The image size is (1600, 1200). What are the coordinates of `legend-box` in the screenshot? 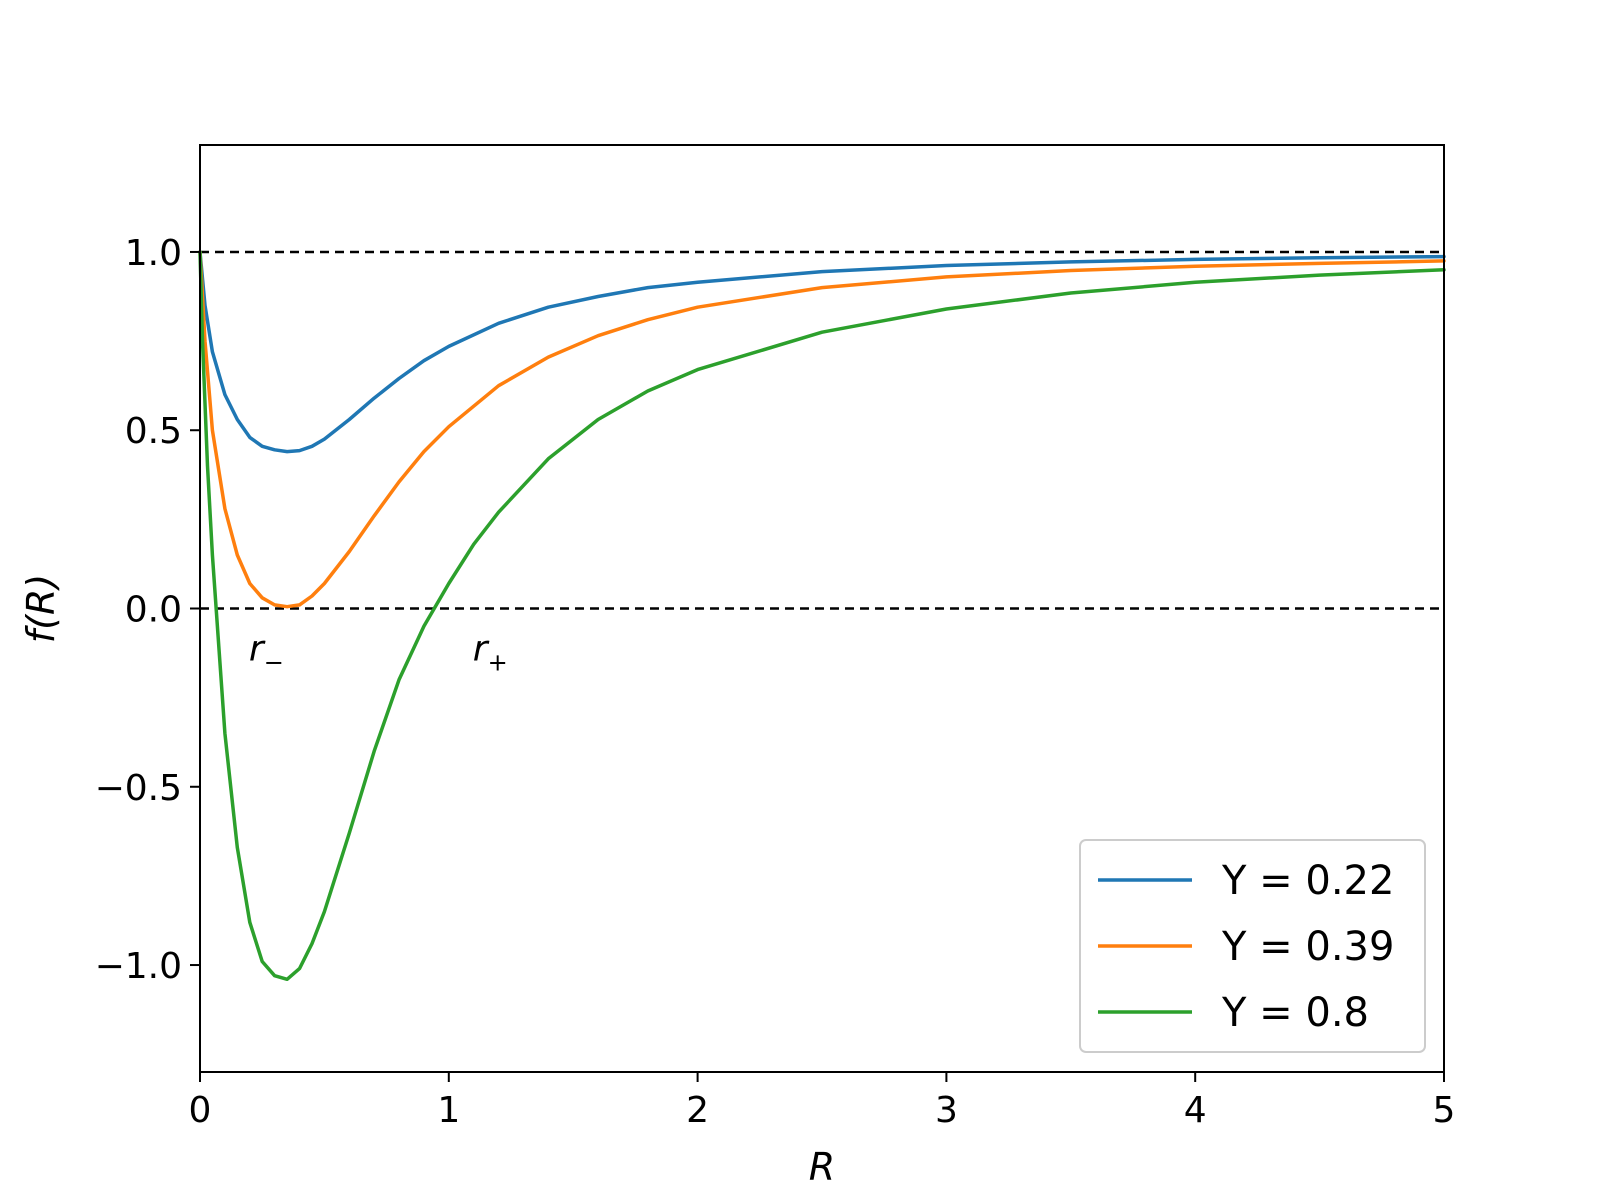 It's located at (1252, 946).